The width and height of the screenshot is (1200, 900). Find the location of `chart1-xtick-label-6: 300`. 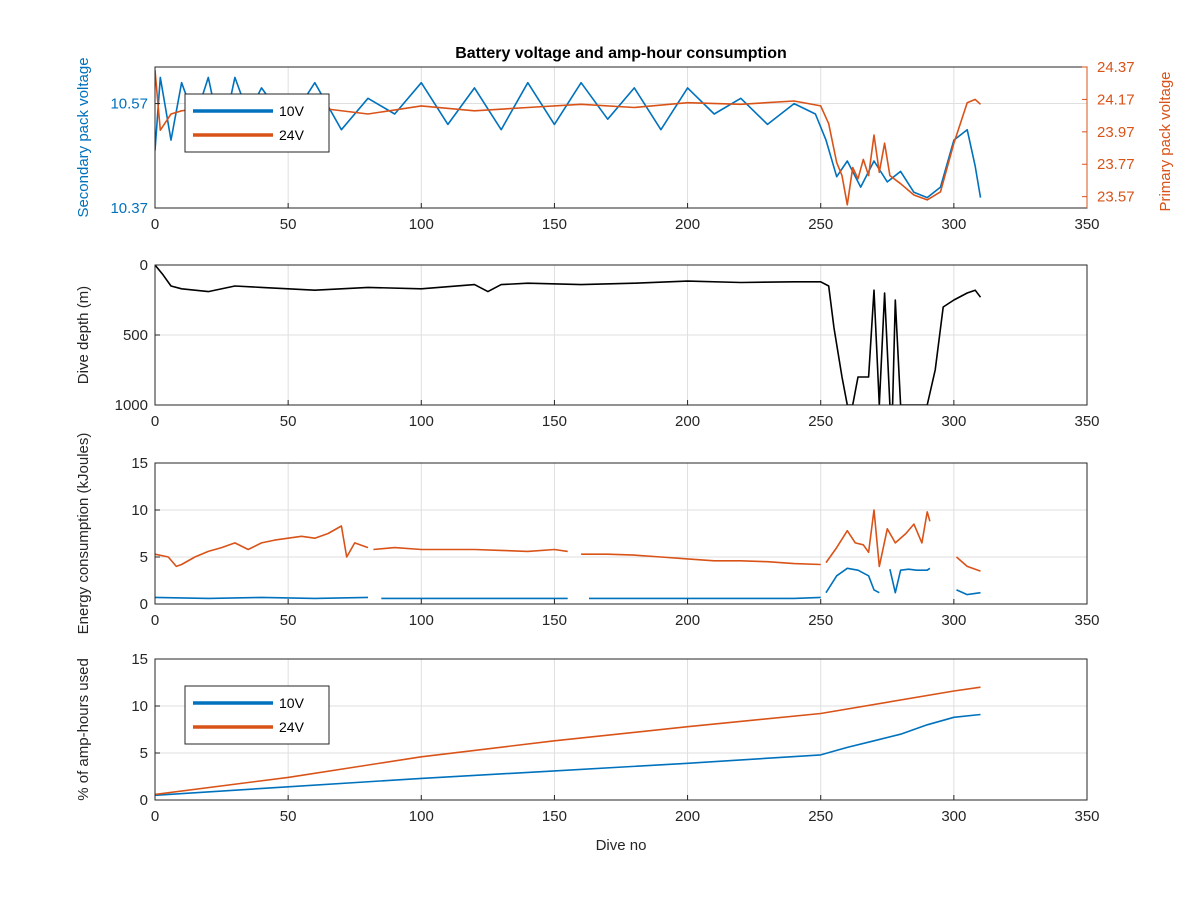

chart1-xtick-label-6: 300 is located at coordinates (953, 421).